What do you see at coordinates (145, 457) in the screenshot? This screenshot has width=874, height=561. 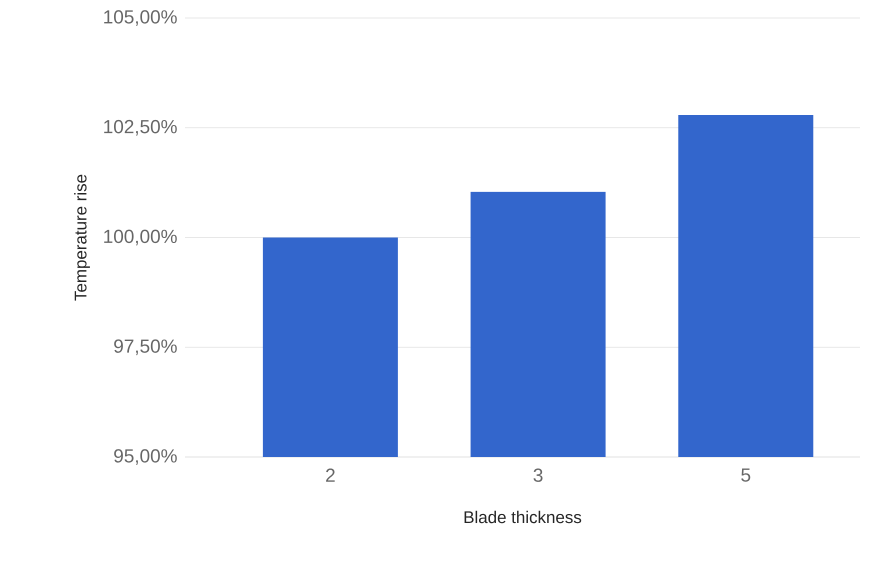 I see `y-tick-label: 95,00%` at bounding box center [145, 457].